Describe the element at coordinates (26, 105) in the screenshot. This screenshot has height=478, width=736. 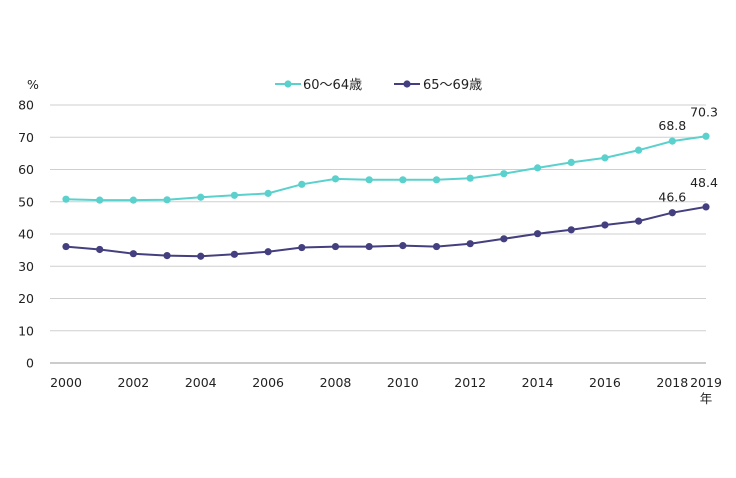
I see `y-tick-label-80: 80` at that location.